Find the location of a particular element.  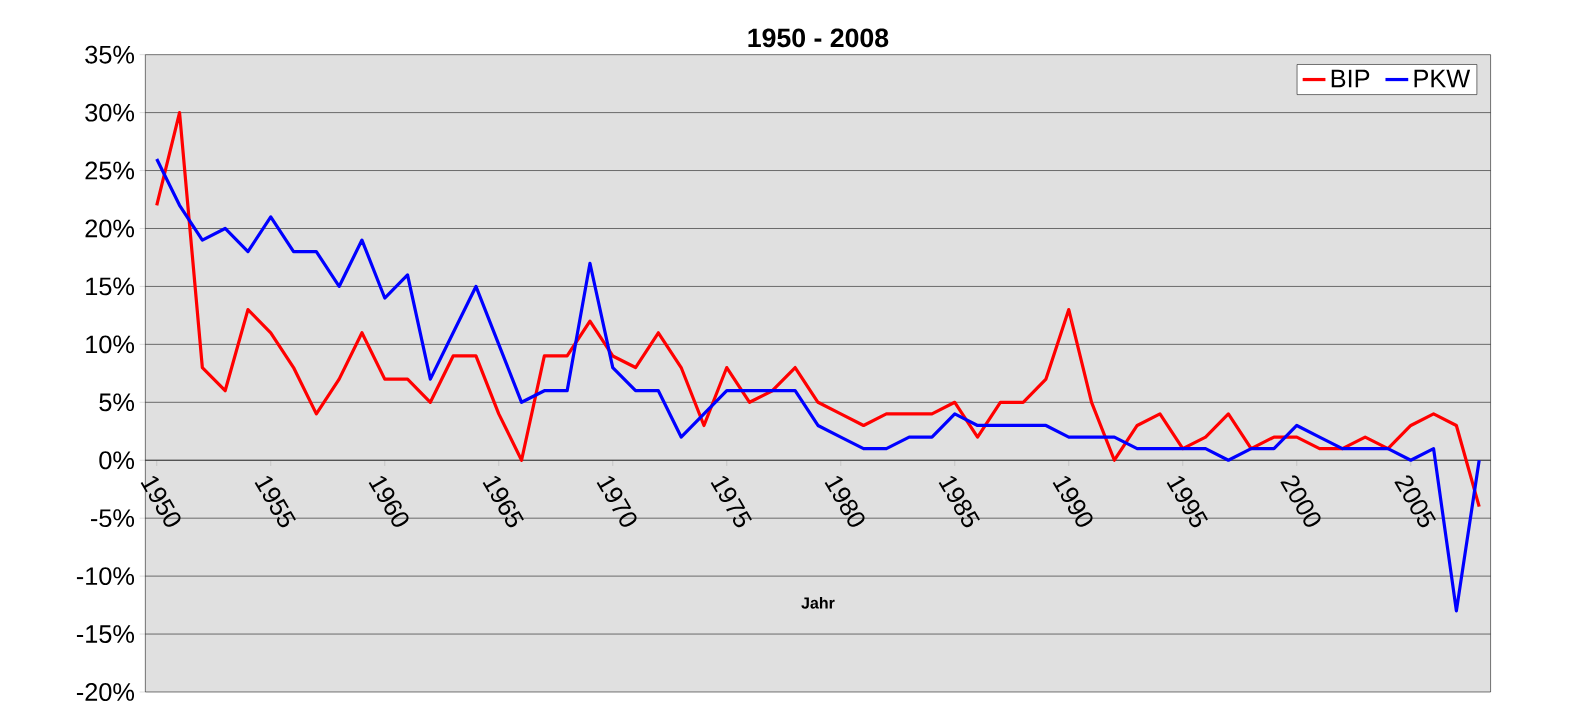

y-tick-label: -10% is located at coordinates (105, 576).